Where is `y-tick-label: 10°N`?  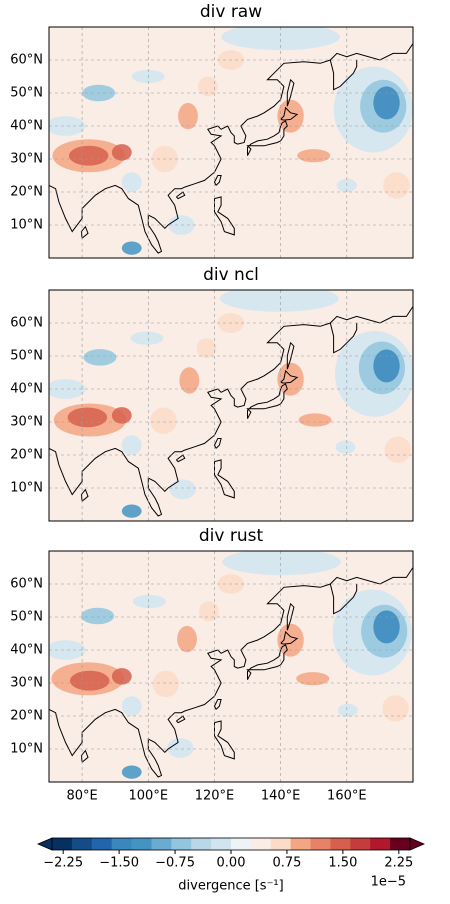
y-tick-label: 10°N is located at coordinates (26, 749).